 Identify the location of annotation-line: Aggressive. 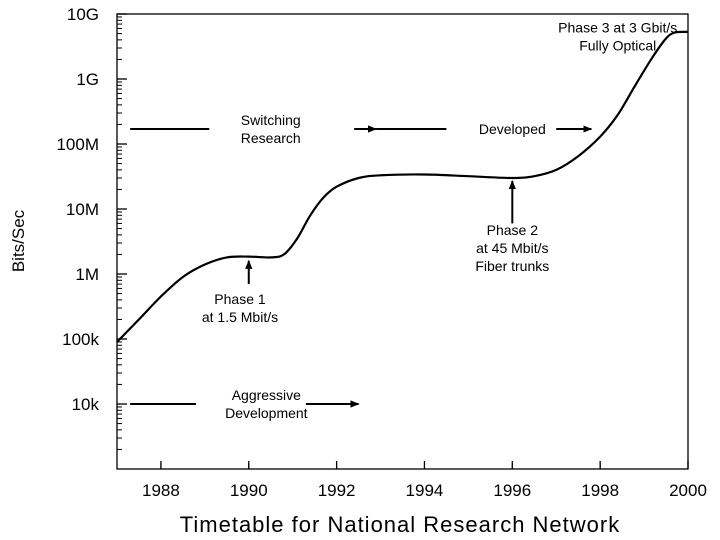
(266, 395).